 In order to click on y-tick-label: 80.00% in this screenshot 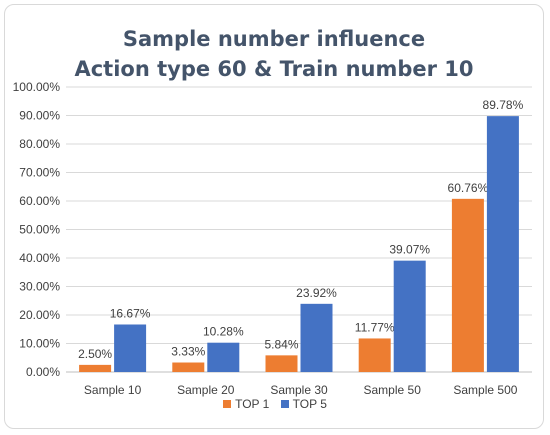, I will do `click(39, 144)`.